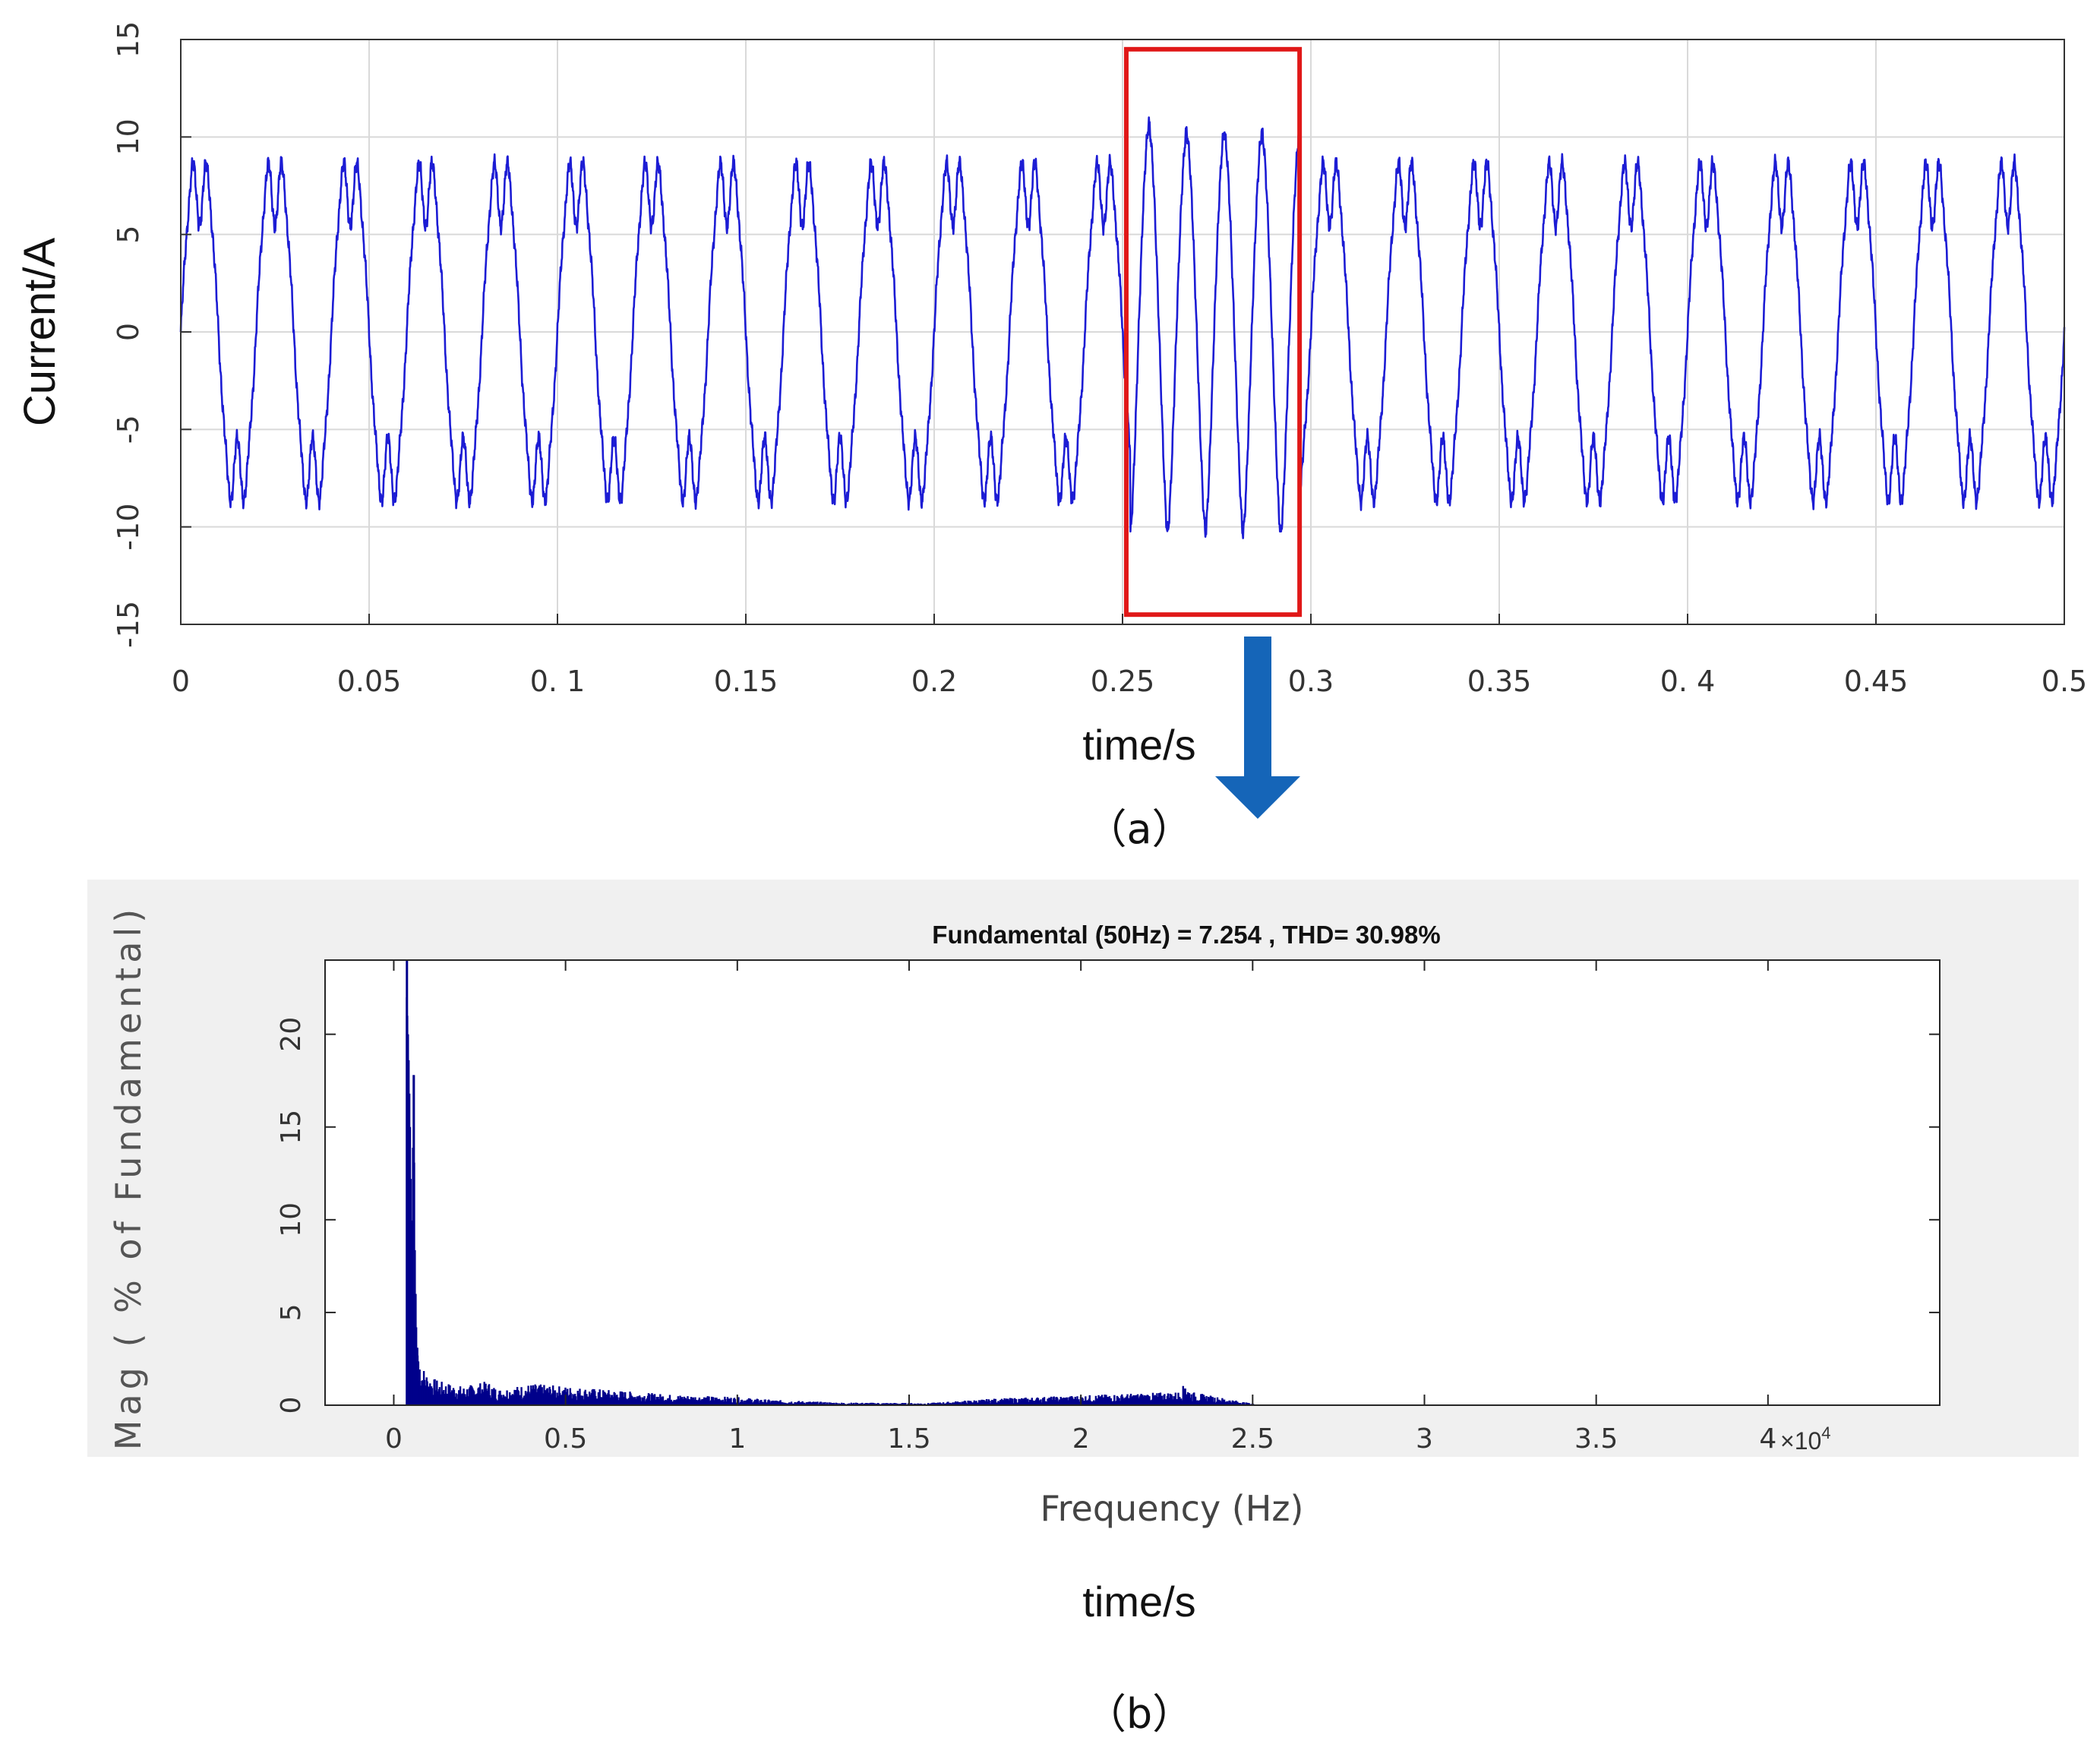  I want to click on down-arrow-icon, so click(1257, 728).